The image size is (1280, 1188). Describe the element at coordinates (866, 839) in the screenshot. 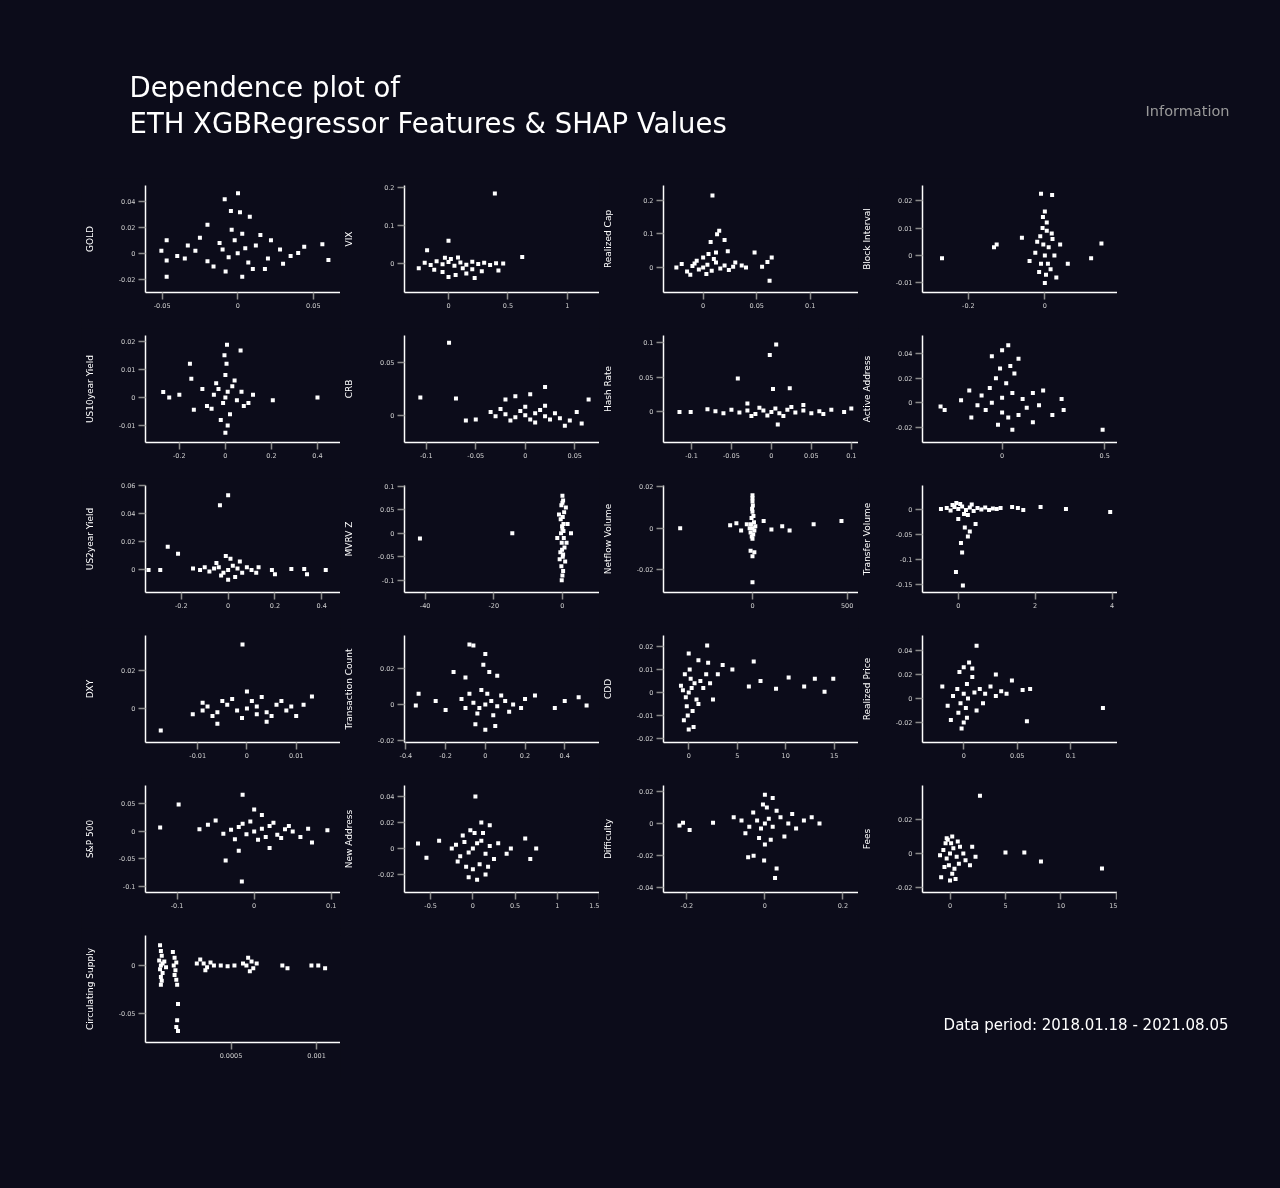

I see `y-axis-title: Fees` at that location.